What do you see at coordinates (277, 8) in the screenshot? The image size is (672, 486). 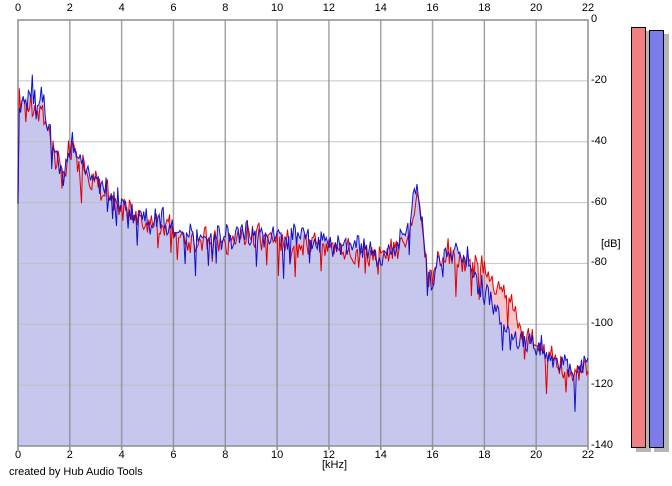 I see `x-tick-label-top: 10` at bounding box center [277, 8].